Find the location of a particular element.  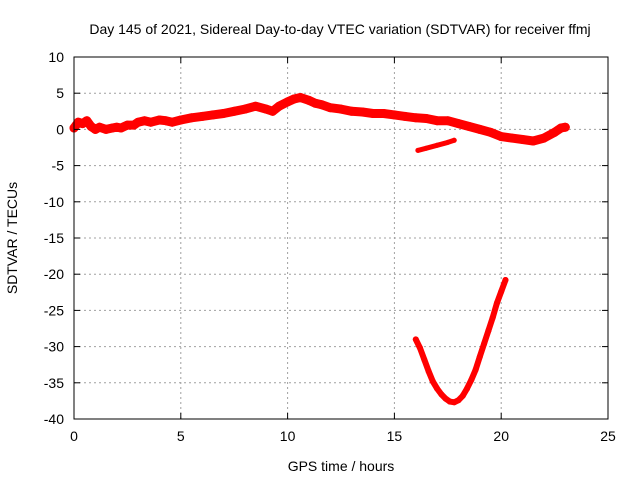

x-tick-label: 25 is located at coordinates (608, 436).